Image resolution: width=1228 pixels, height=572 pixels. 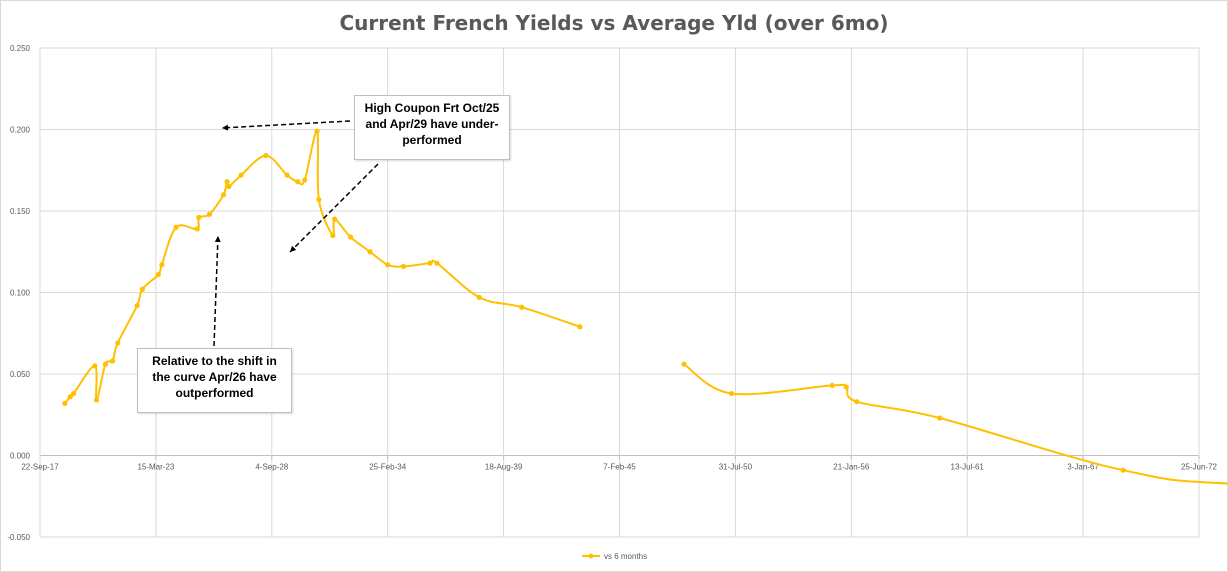 I want to click on arrow-to-peak, so click(x=286, y=125).